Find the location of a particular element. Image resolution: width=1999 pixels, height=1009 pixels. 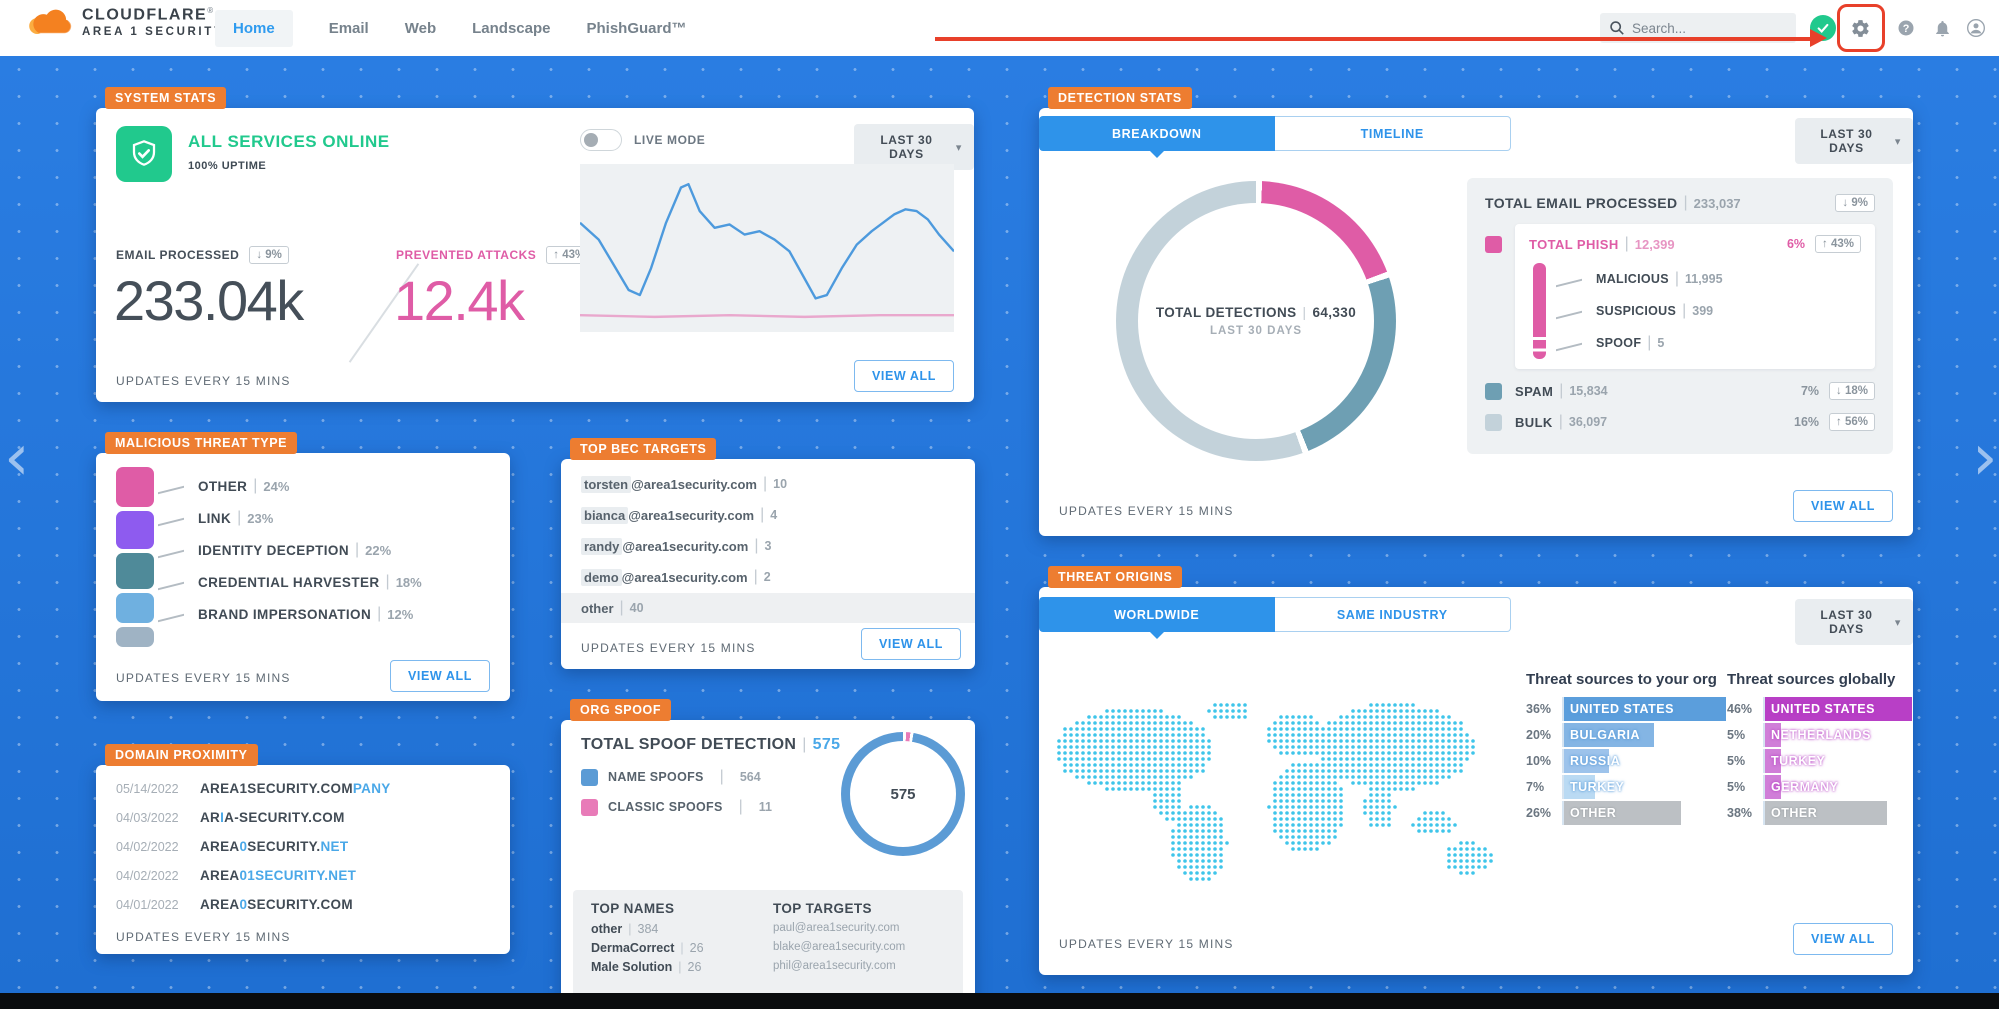

carousel-right-arrow: › is located at coordinates (1985, 458).